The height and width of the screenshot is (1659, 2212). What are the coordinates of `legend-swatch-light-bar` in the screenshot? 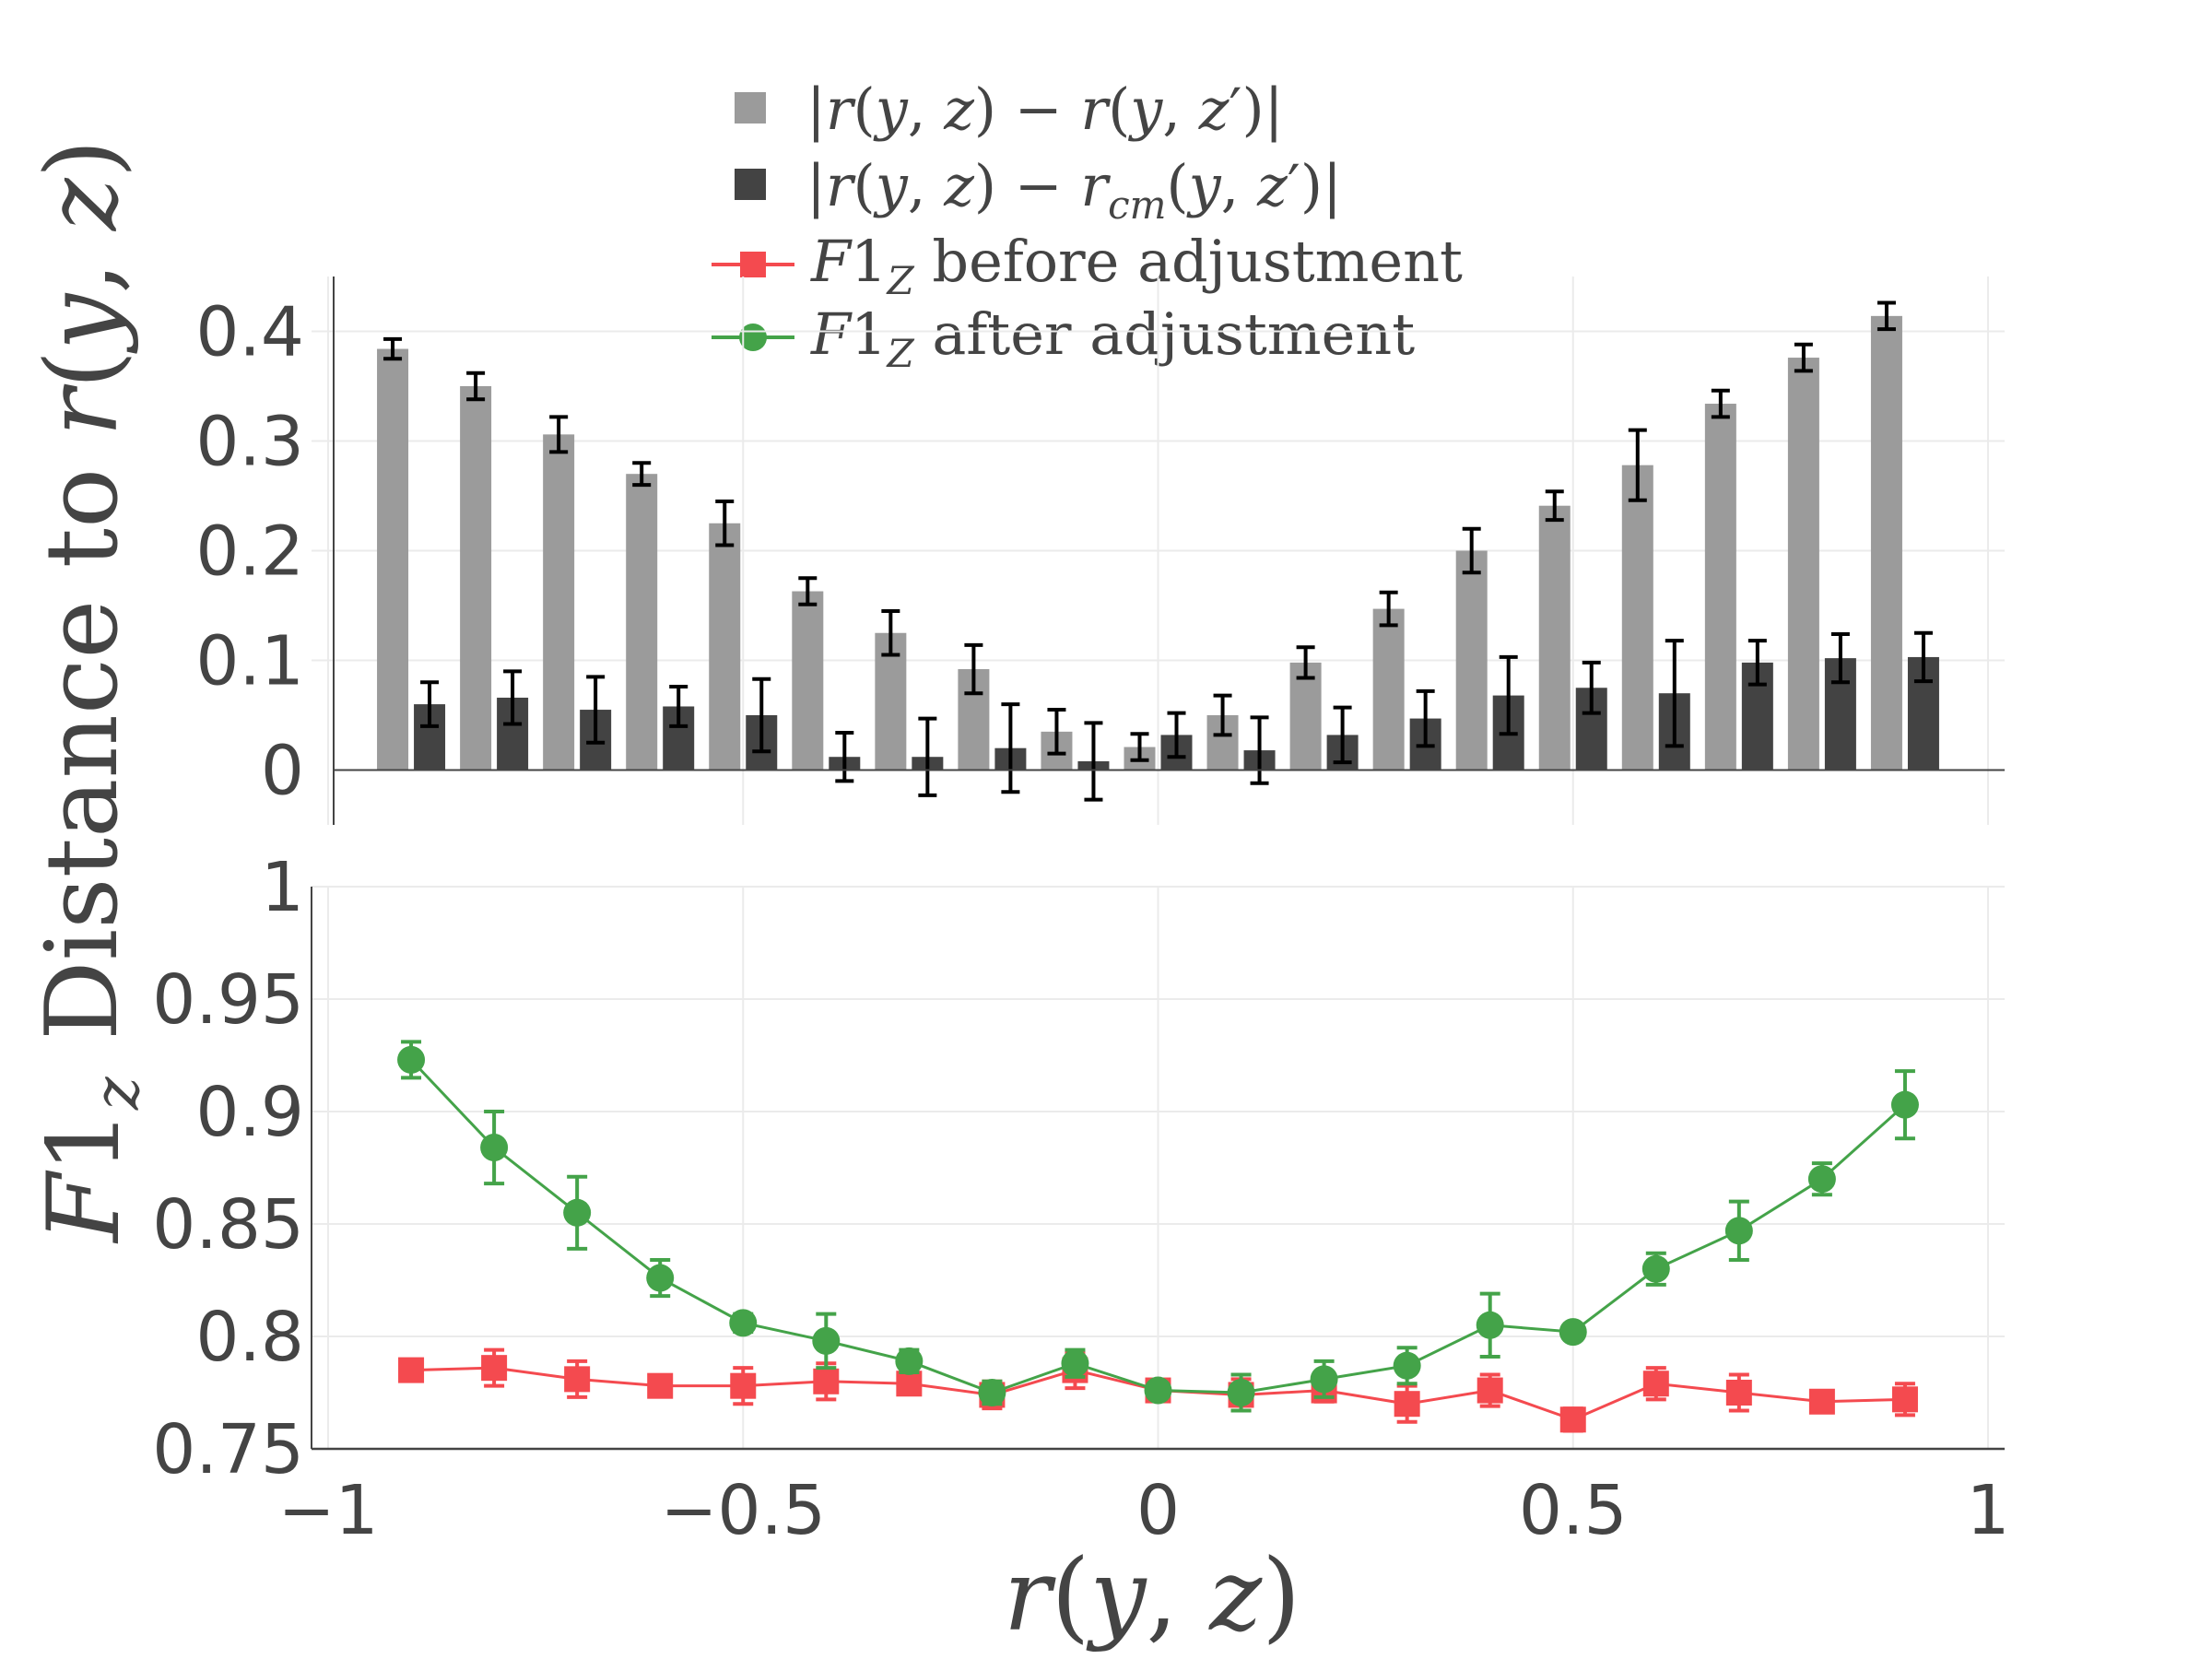 It's located at (750, 108).